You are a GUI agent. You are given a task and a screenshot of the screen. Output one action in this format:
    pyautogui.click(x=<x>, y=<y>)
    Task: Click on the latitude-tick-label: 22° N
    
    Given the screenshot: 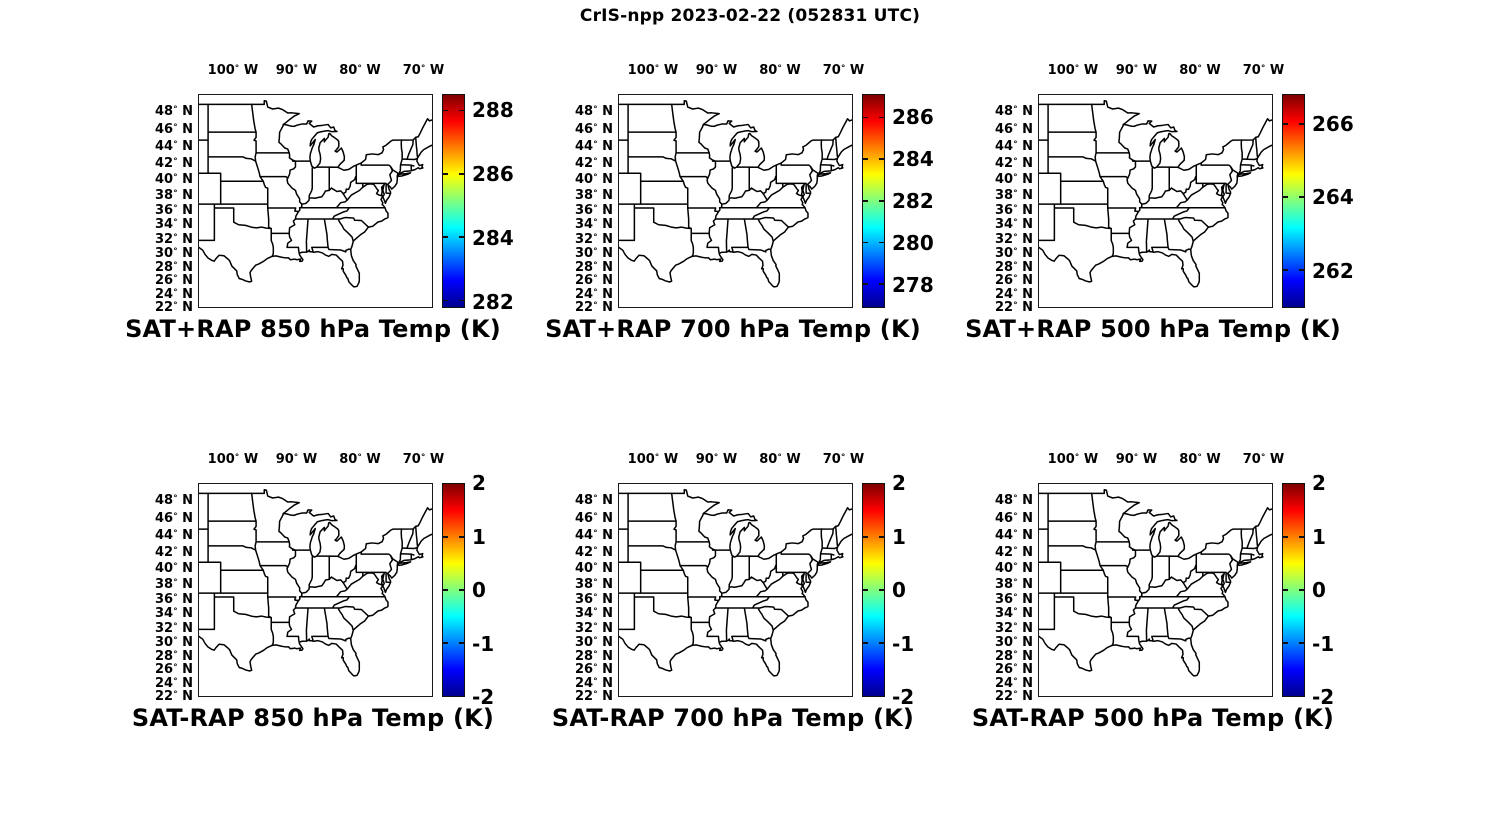 What is the action you would take?
    pyautogui.click(x=577, y=697)
    